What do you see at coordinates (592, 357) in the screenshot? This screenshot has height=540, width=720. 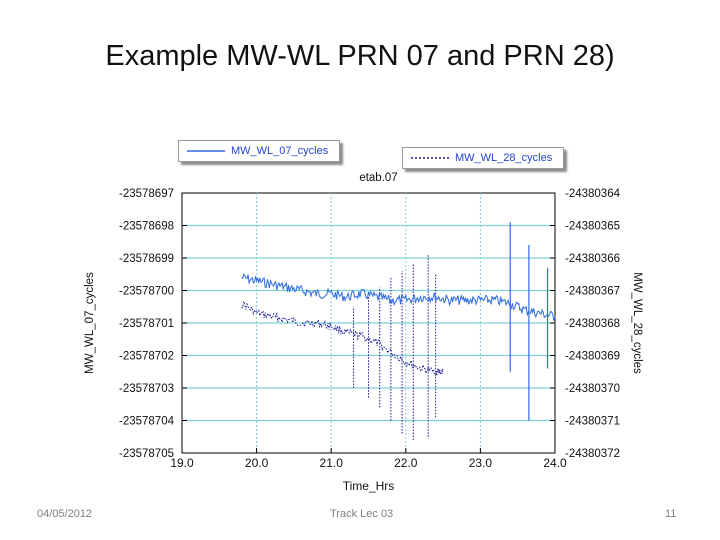 I see `y-tick-label-right: -24380369` at bounding box center [592, 357].